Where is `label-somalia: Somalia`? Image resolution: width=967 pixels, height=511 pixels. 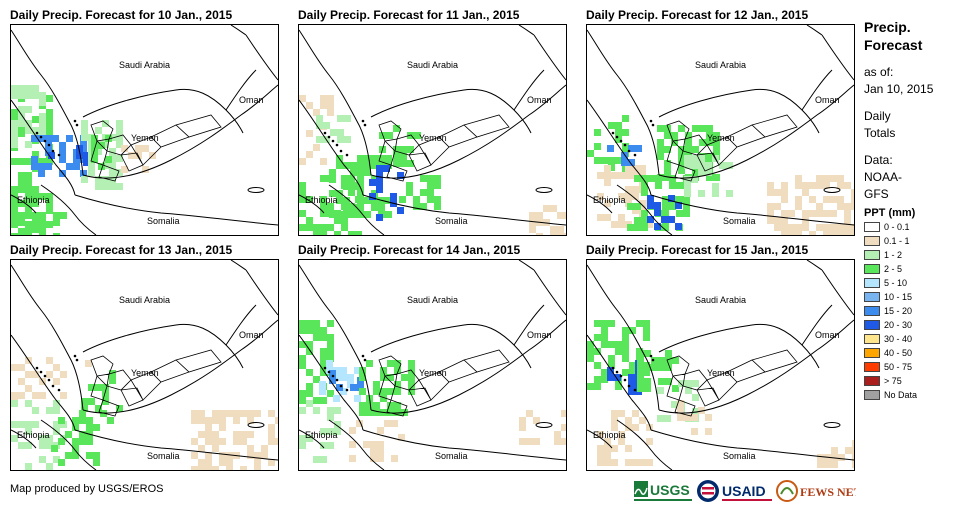
label-somalia: Somalia is located at coordinates (163, 221).